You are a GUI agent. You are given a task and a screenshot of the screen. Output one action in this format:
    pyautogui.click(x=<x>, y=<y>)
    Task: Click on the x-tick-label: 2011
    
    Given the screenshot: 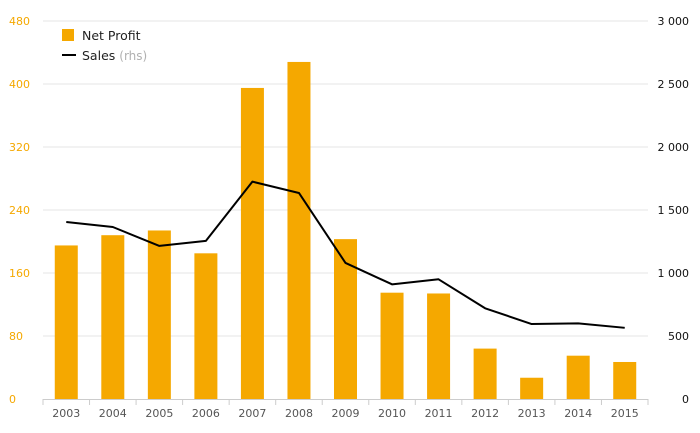 What is the action you would take?
    pyautogui.click(x=439, y=413)
    